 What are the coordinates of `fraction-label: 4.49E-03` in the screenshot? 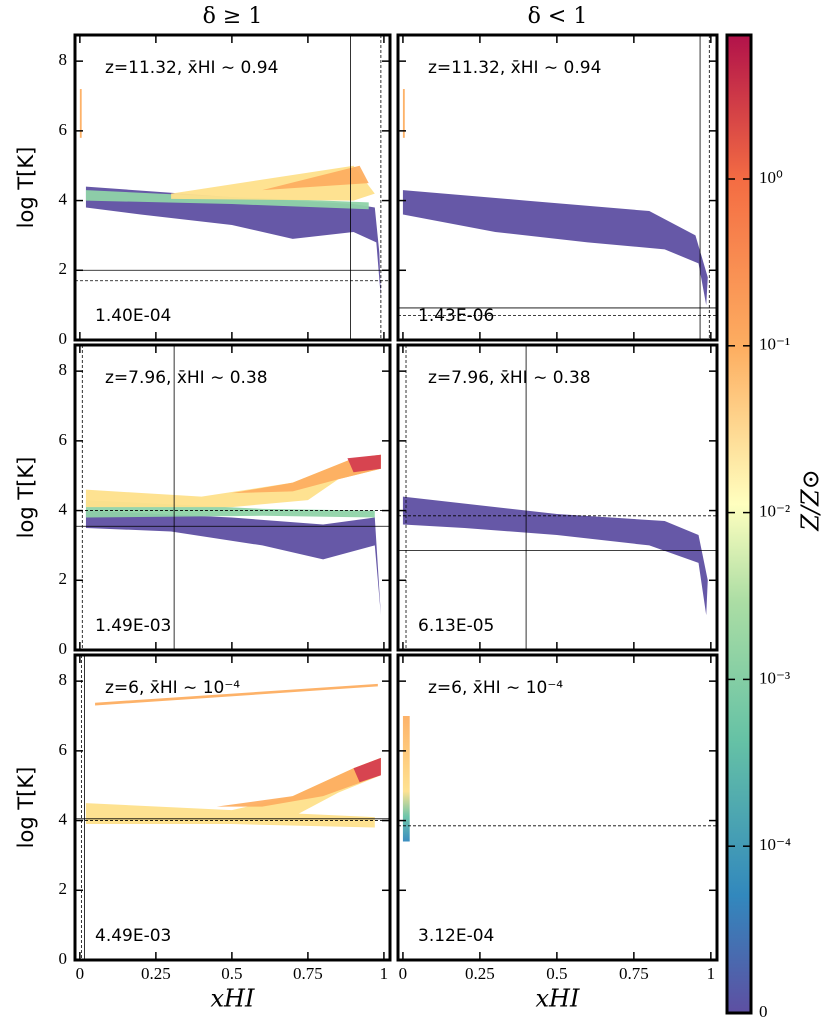 It's located at (133, 936).